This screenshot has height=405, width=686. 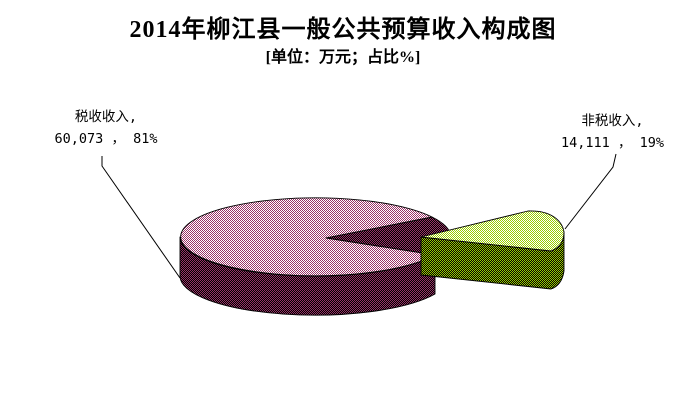 I want to click on chart-unit-note: [单位：万元；占比%], so click(x=343, y=57).